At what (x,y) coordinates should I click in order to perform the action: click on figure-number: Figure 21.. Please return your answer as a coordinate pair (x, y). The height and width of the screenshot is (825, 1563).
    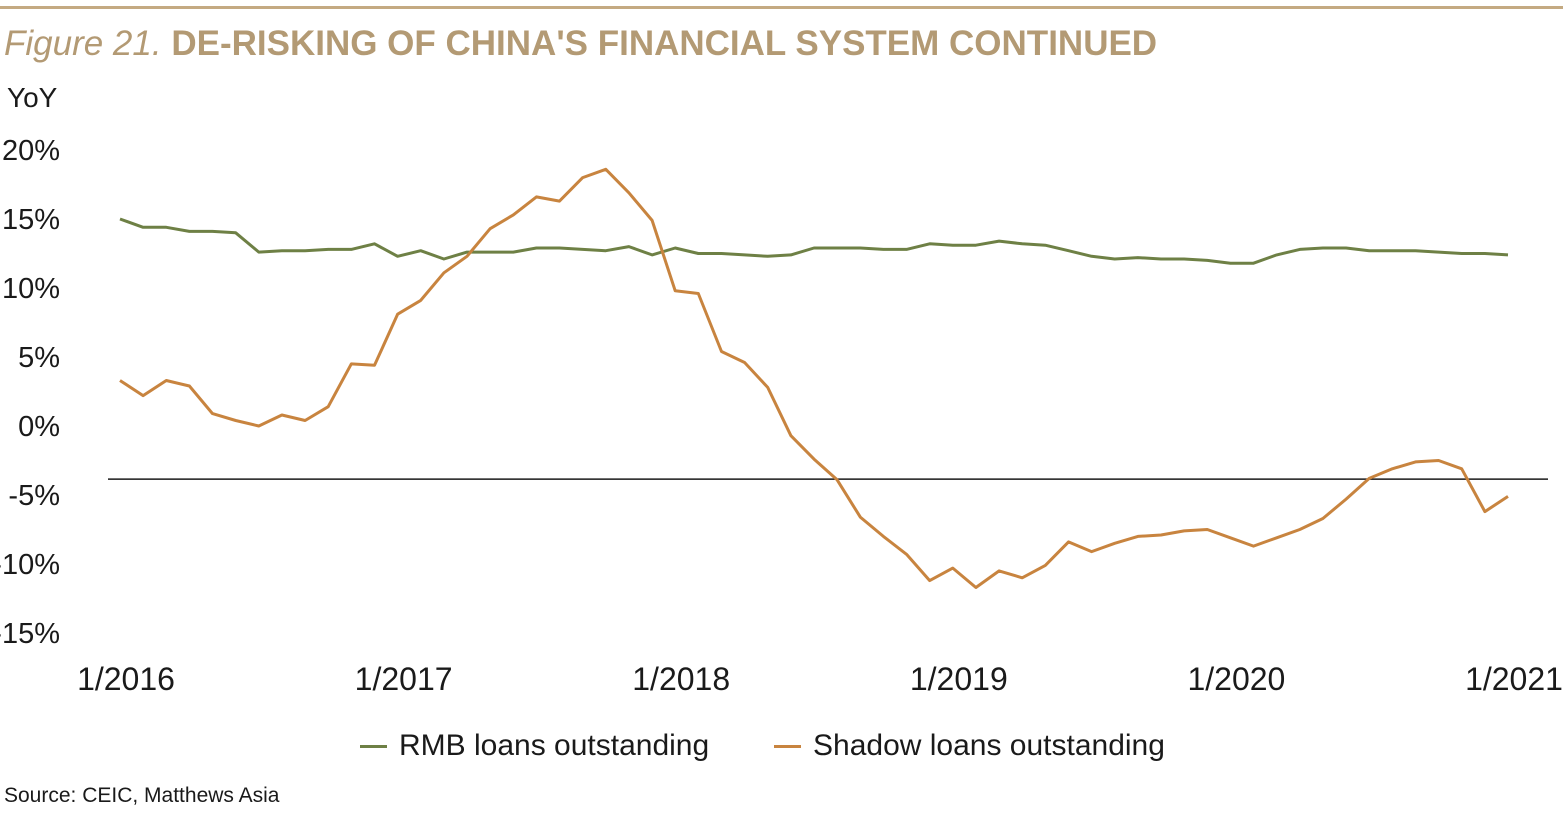
    Looking at the image, I should click on (83, 43).